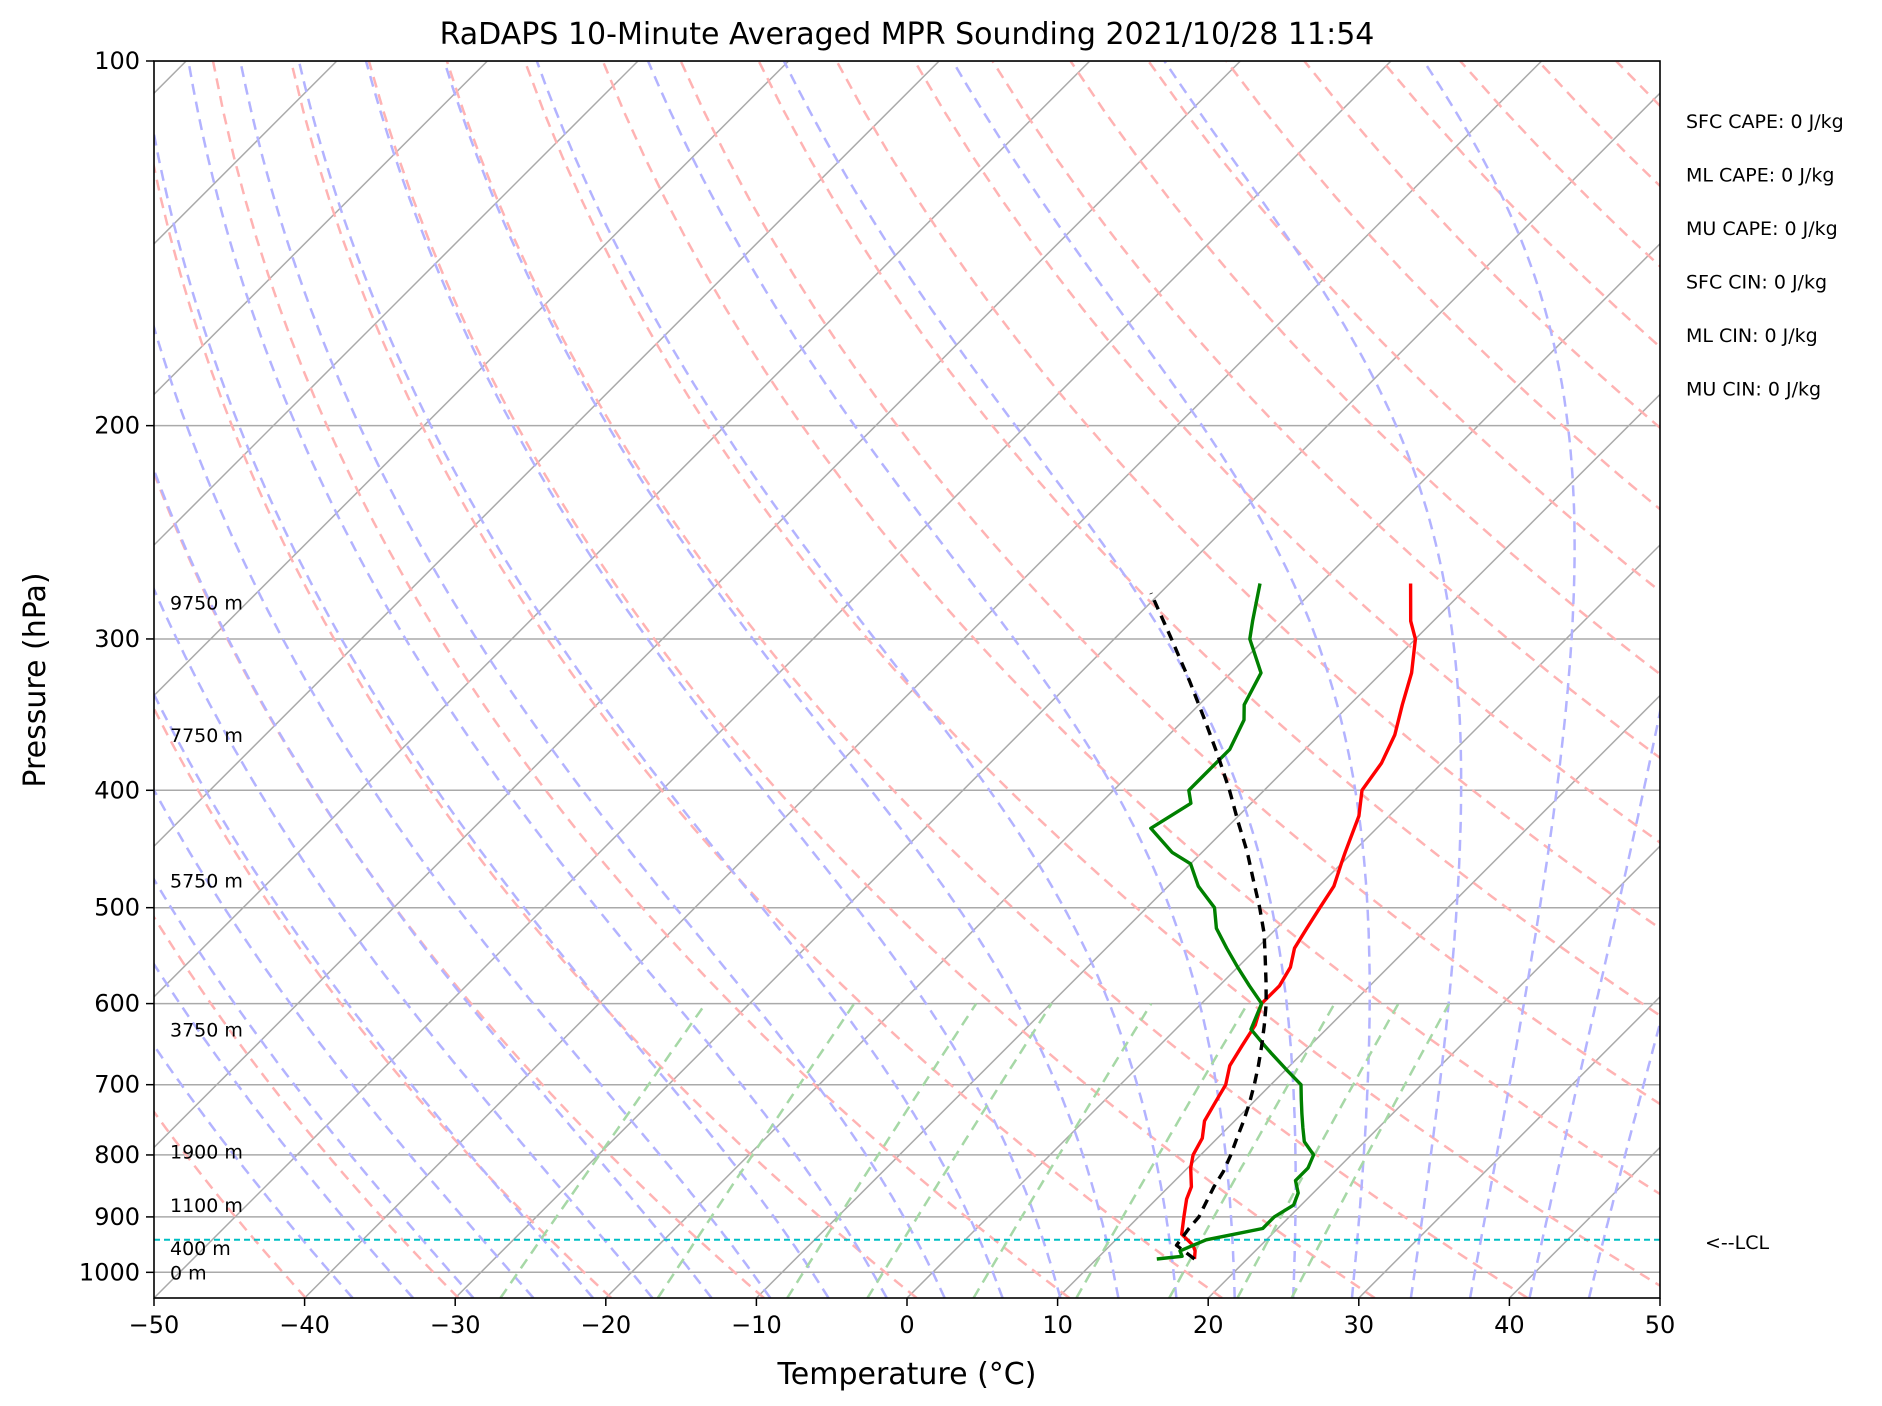 The height and width of the screenshot is (1406, 1882). I want to click on y-tick-label: 600, so click(117, 1004).